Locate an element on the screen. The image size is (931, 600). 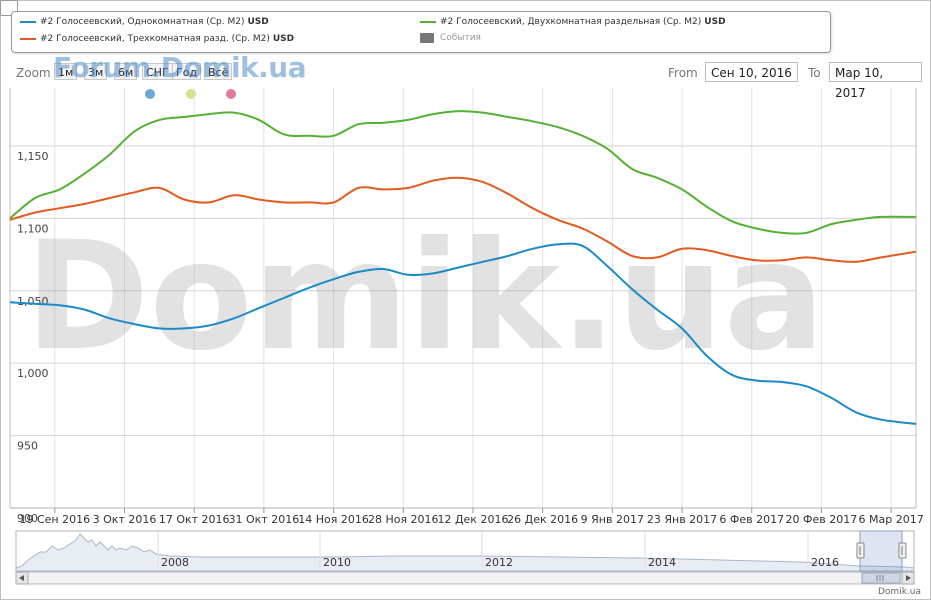
events-box-icon is located at coordinates (427, 38).